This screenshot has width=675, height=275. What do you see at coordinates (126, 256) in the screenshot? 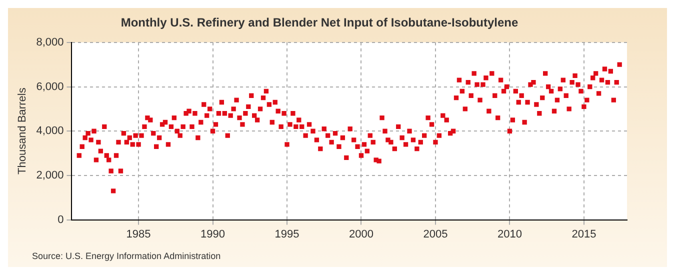
I see `source-note: Source: U.S. Energy Information Administration` at bounding box center [126, 256].